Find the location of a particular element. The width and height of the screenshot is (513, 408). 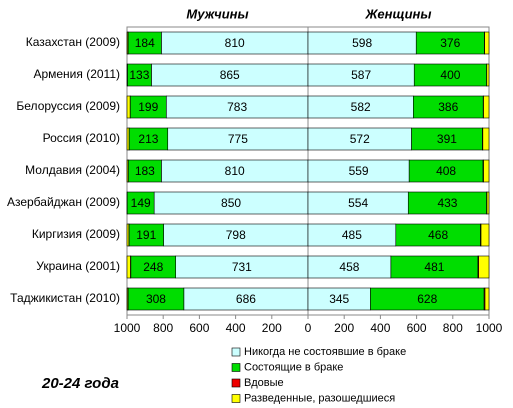

y-tick-label: Россия (2010) is located at coordinates (81, 138).